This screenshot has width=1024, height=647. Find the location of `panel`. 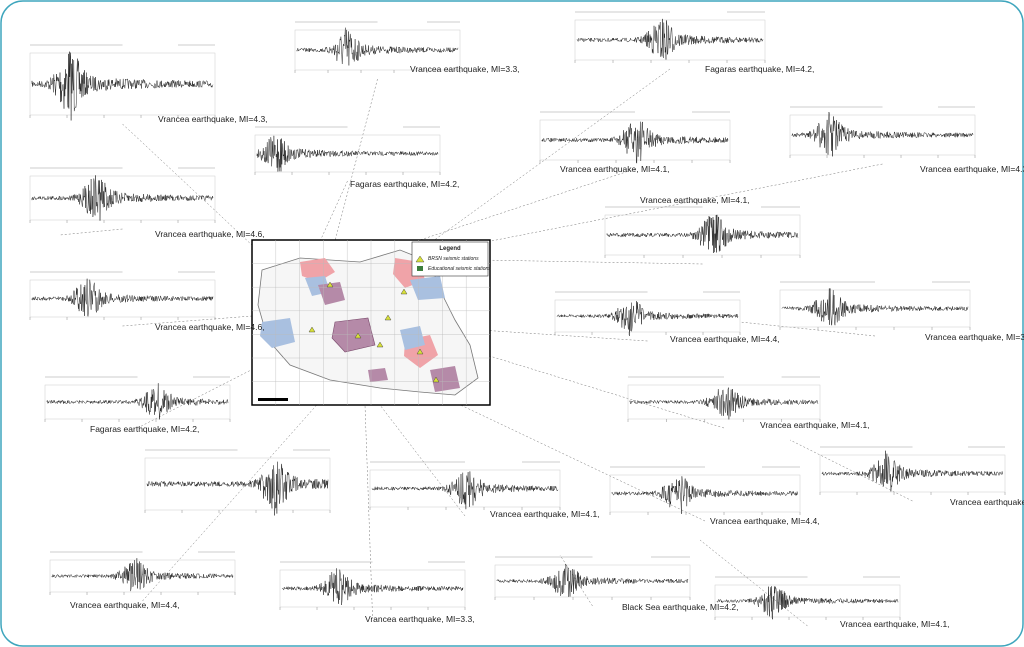

panel is located at coordinates (237, 482).